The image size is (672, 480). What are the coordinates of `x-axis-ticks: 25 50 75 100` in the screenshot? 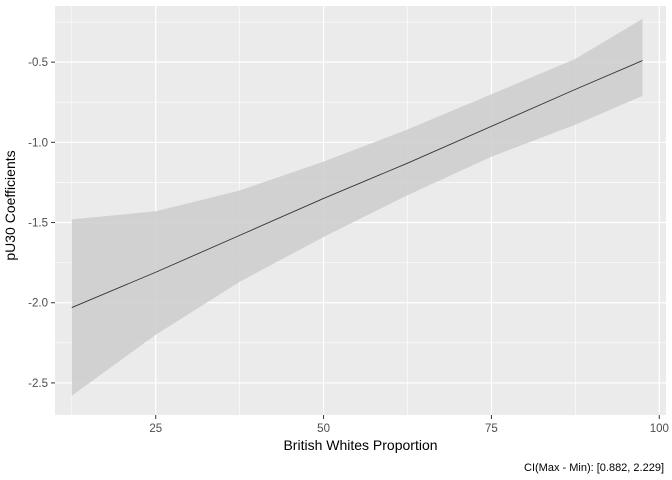 It's located at (409, 425).